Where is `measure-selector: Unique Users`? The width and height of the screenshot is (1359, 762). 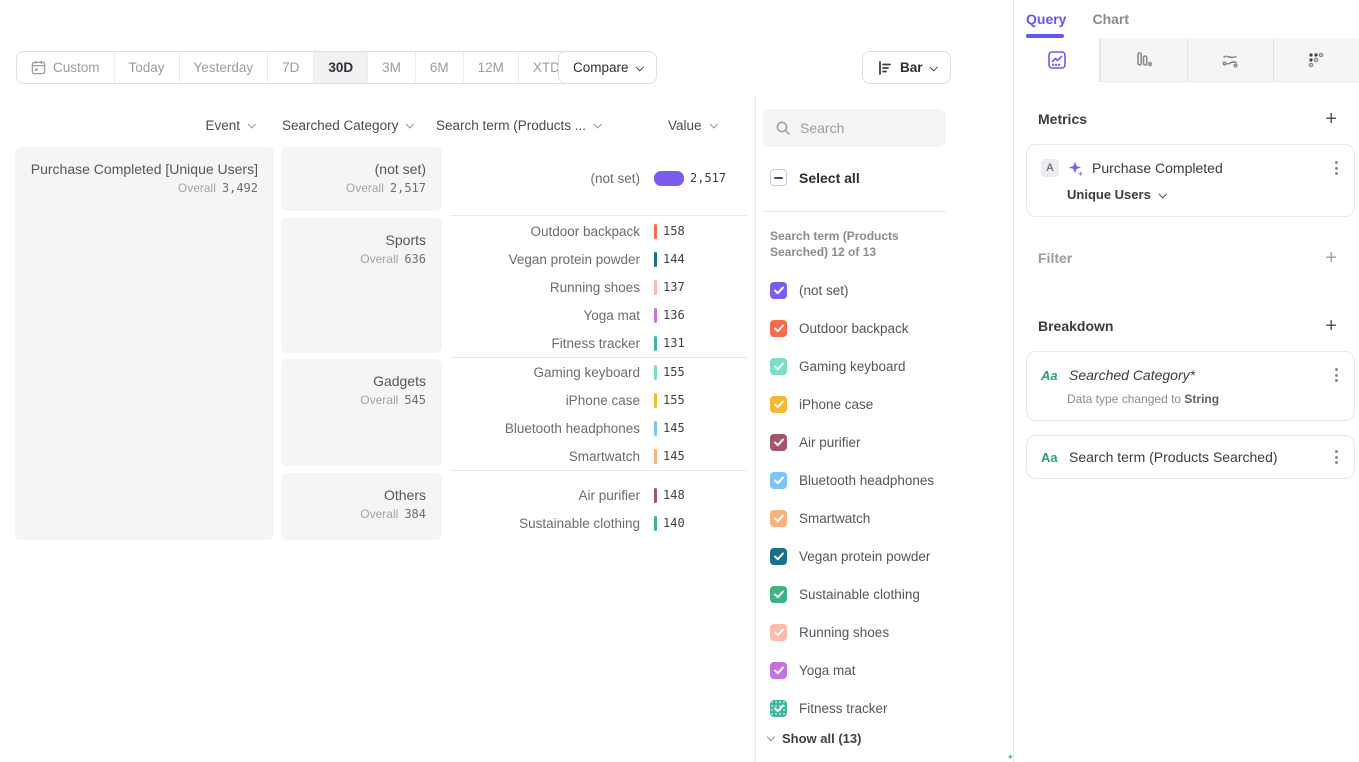 measure-selector: Unique Users is located at coordinates (1190, 196).